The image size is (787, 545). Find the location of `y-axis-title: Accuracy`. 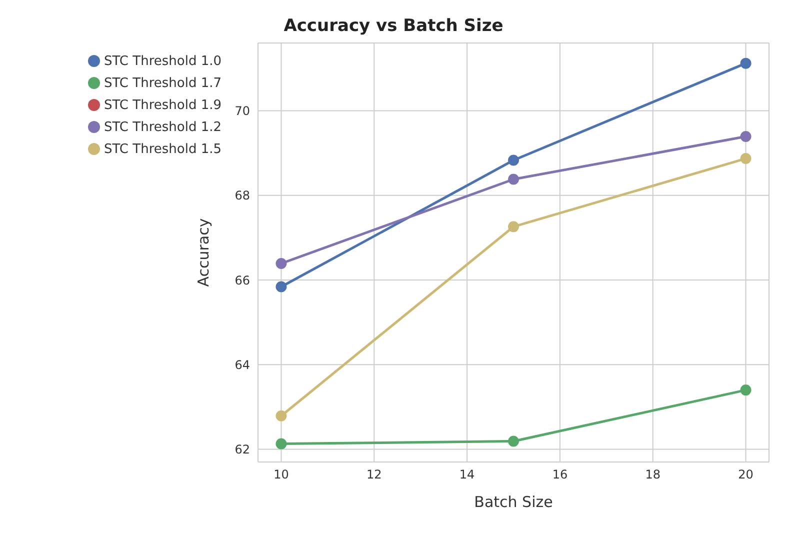

y-axis-title: Accuracy is located at coordinates (203, 252).